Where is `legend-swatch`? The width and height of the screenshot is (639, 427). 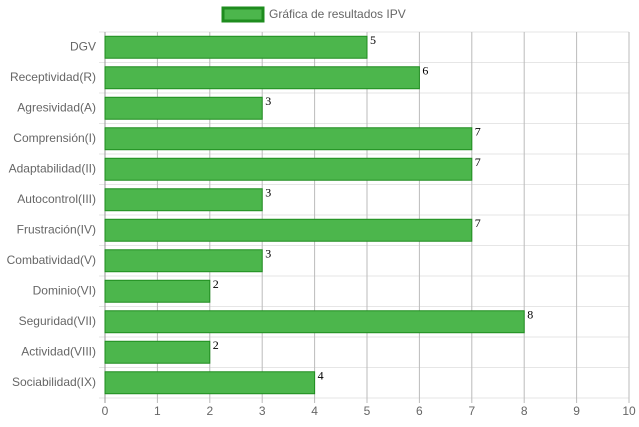
legend-swatch is located at coordinates (243, 14).